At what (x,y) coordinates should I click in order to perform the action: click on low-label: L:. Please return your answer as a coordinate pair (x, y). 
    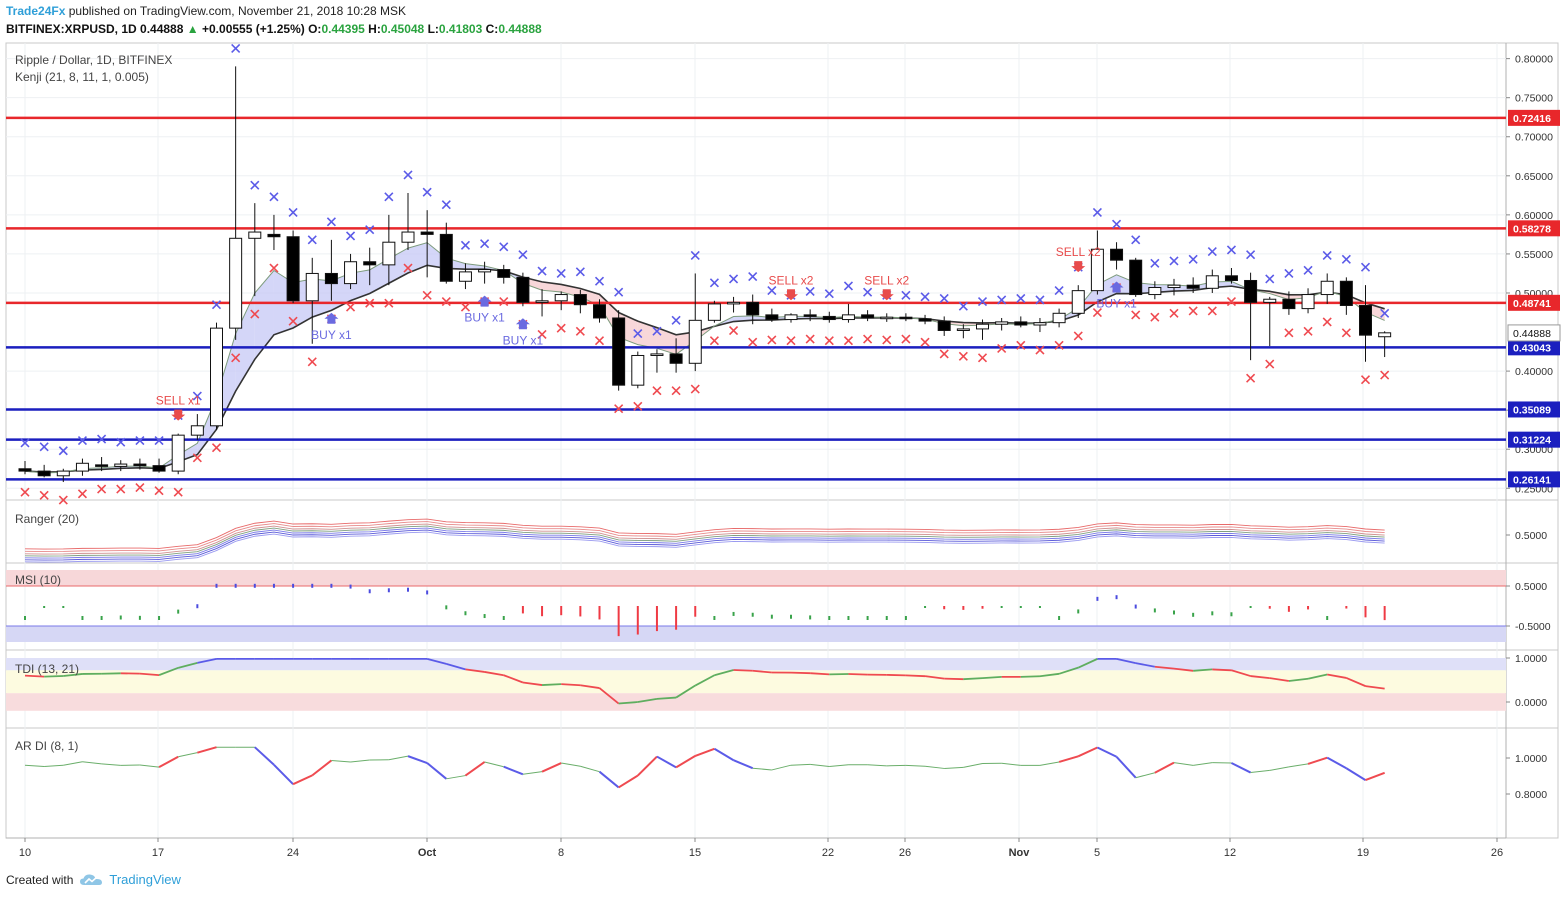
    Looking at the image, I should click on (433, 29).